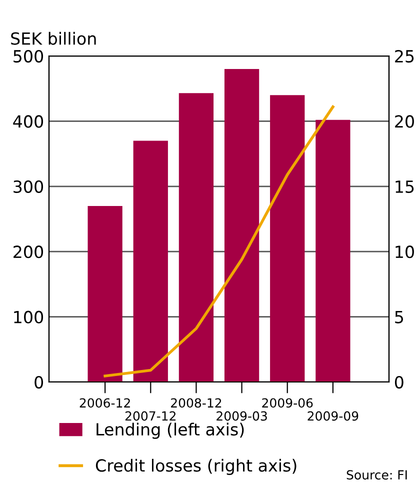 The image size is (418, 490). Describe the element at coordinates (399, 382) in the screenshot. I see `y2-tick-label: 0` at that location.